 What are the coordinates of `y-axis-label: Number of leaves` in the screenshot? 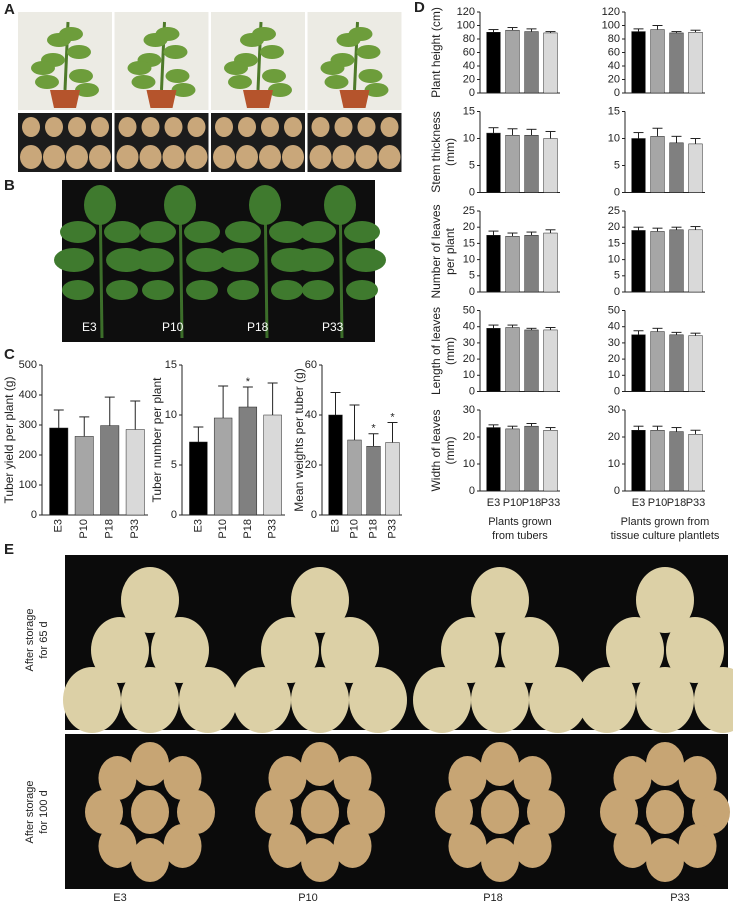 It's located at (436, 251).